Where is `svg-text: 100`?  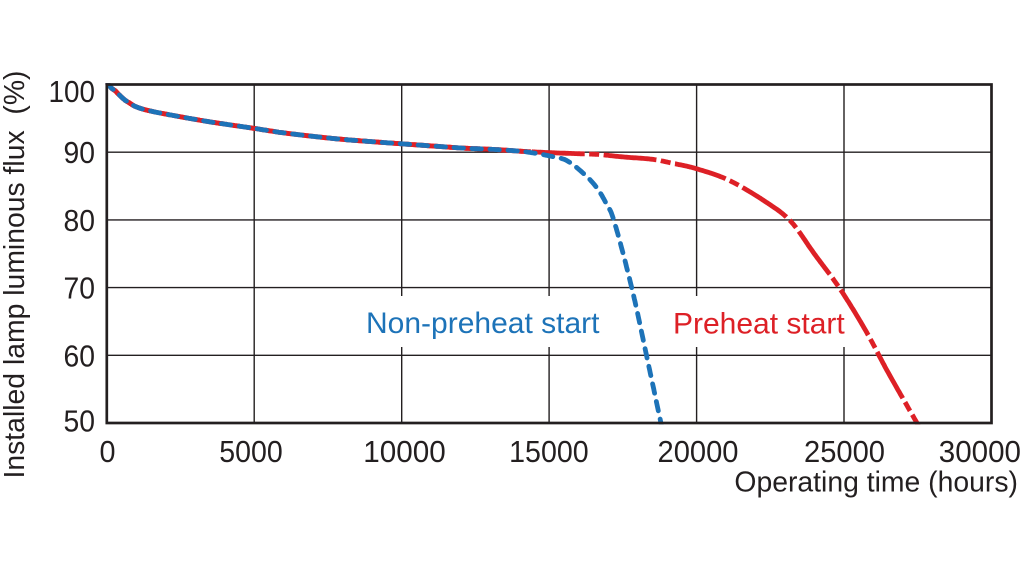
svg-text: 100 is located at coordinates (72, 92).